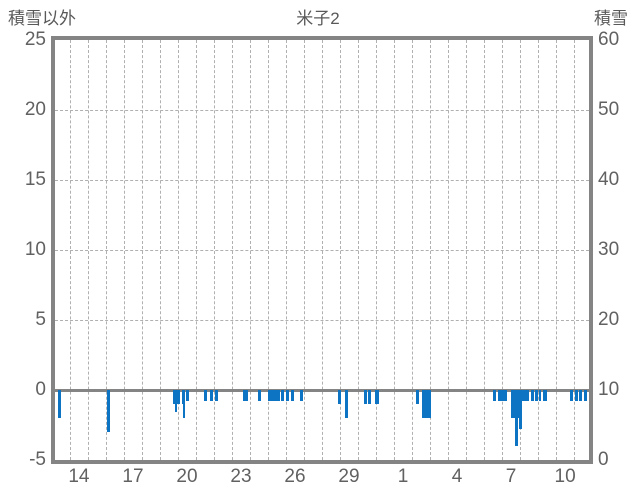 This screenshot has height=501, width=636. Describe the element at coordinates (35, 179) in the screenshot. I see `left-axis-tick-label: 15` at that location.